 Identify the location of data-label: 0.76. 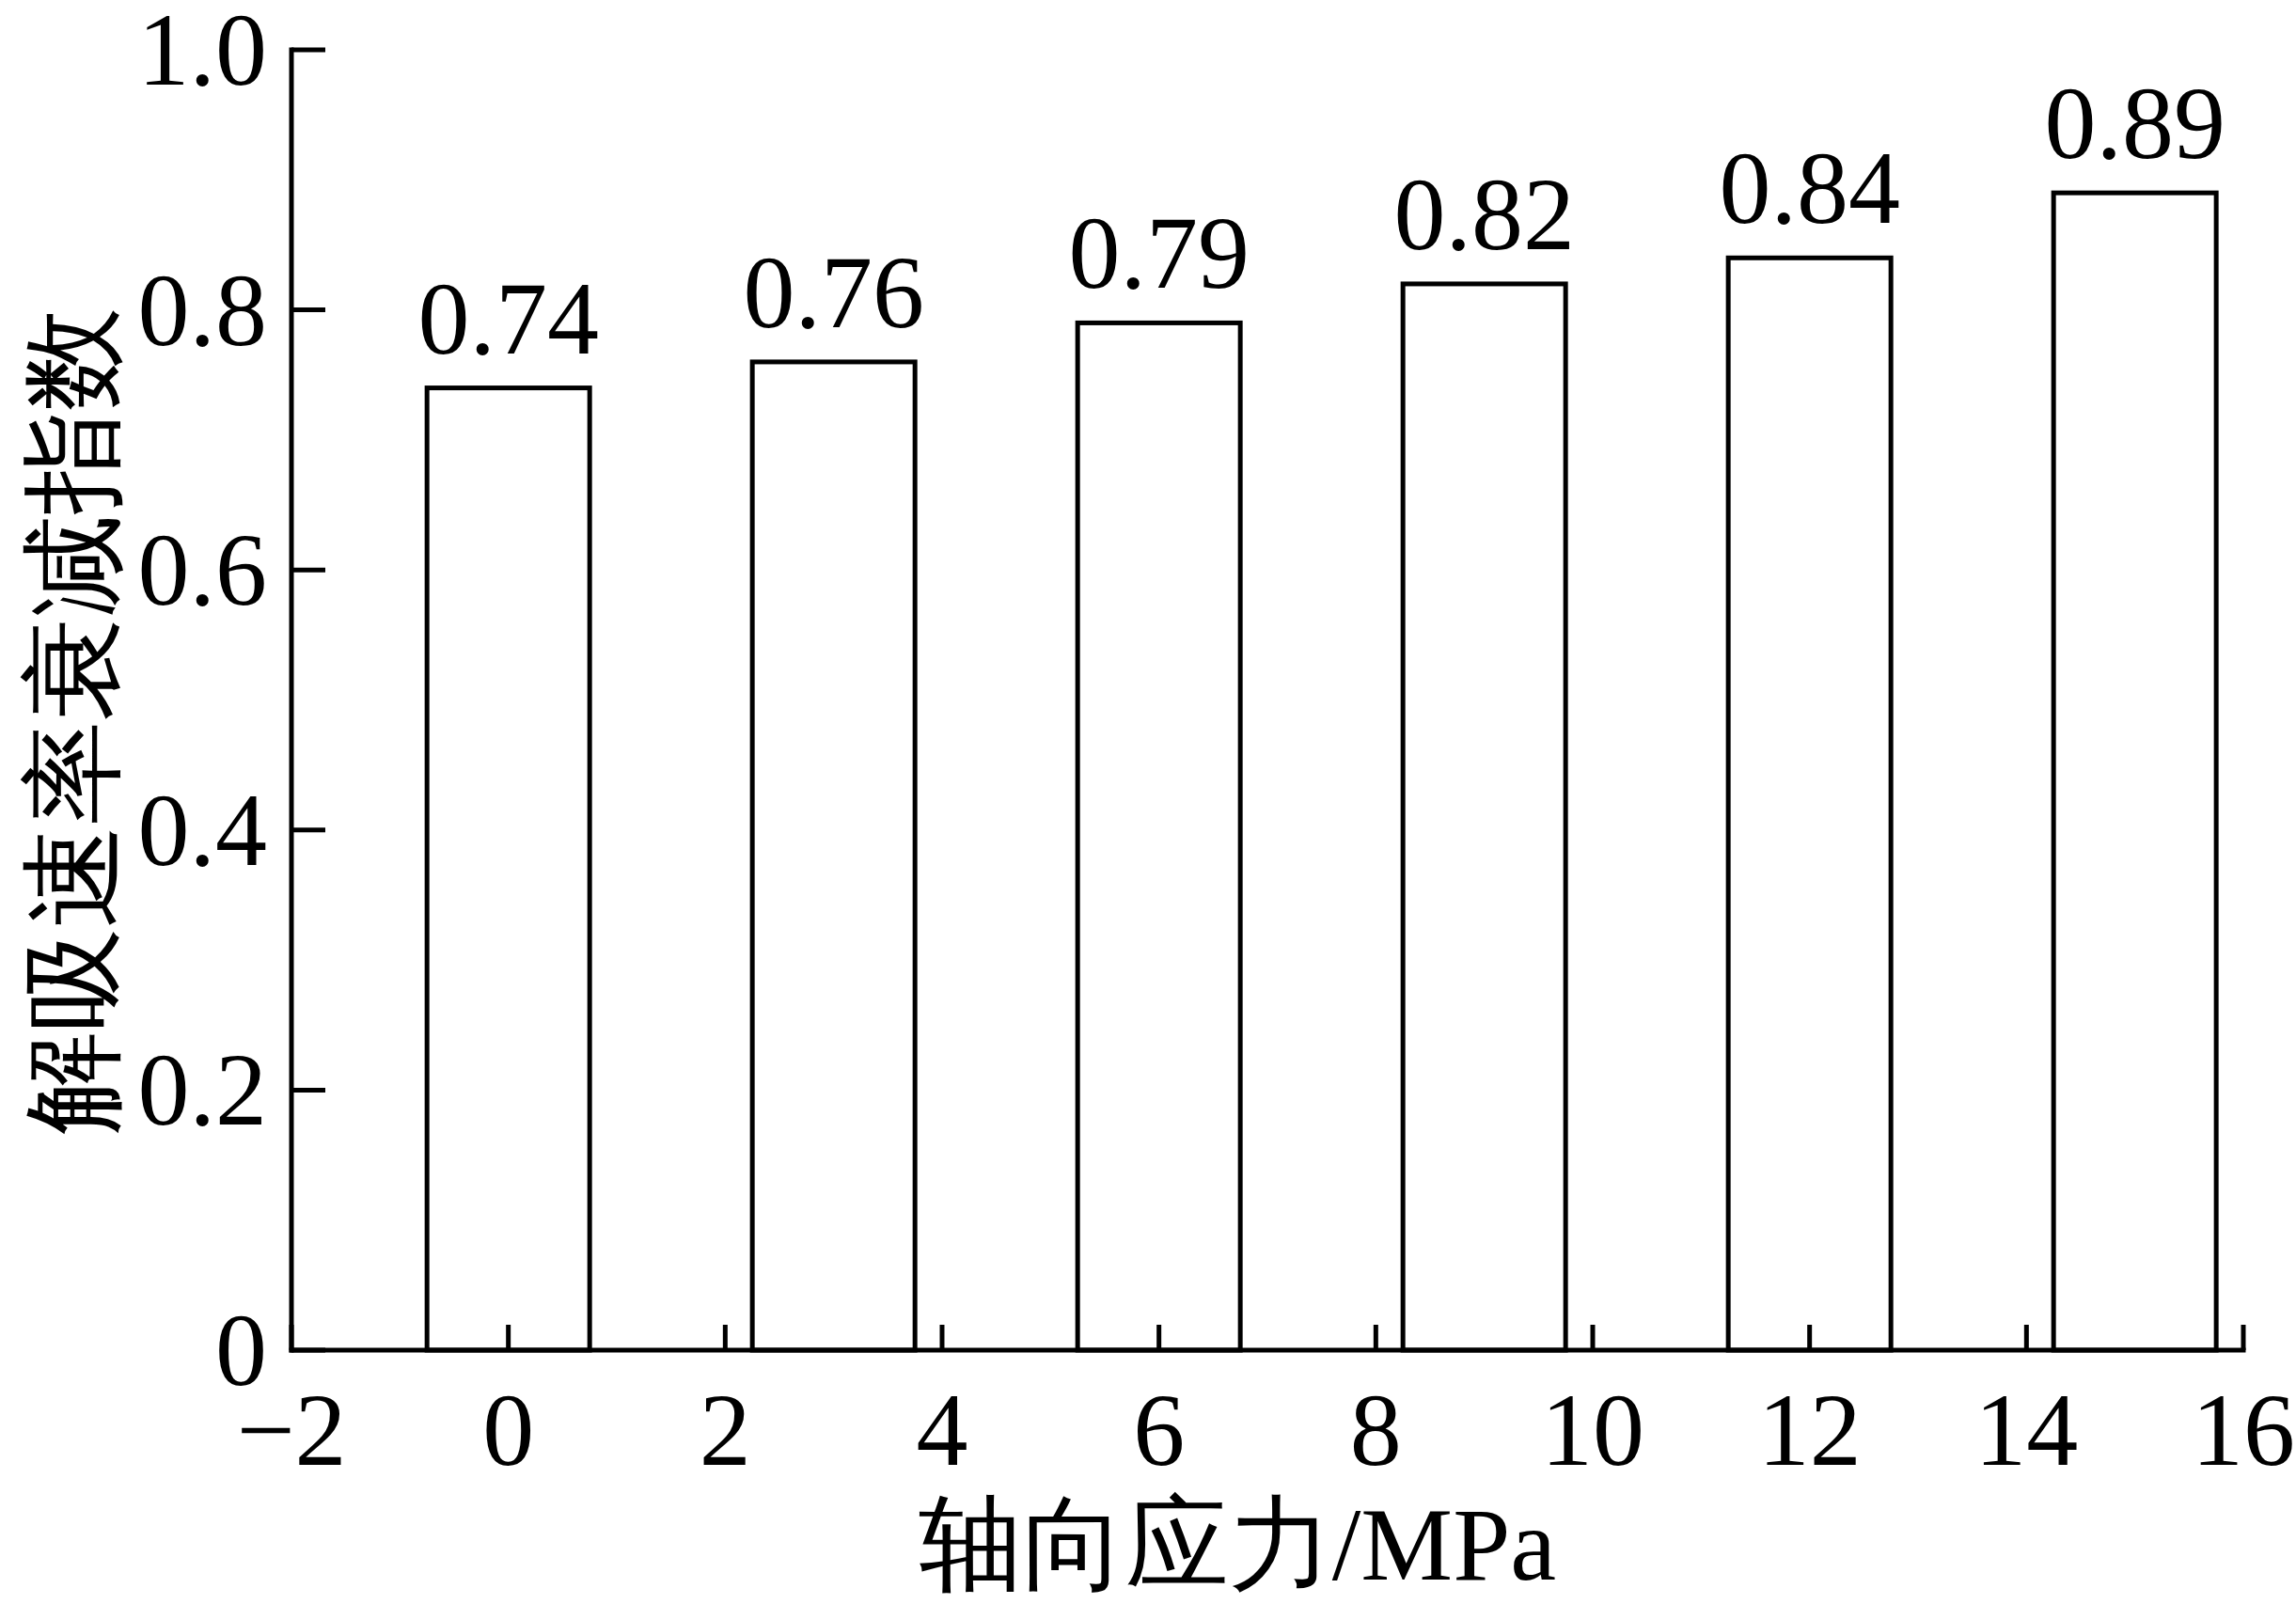
(833, 292).